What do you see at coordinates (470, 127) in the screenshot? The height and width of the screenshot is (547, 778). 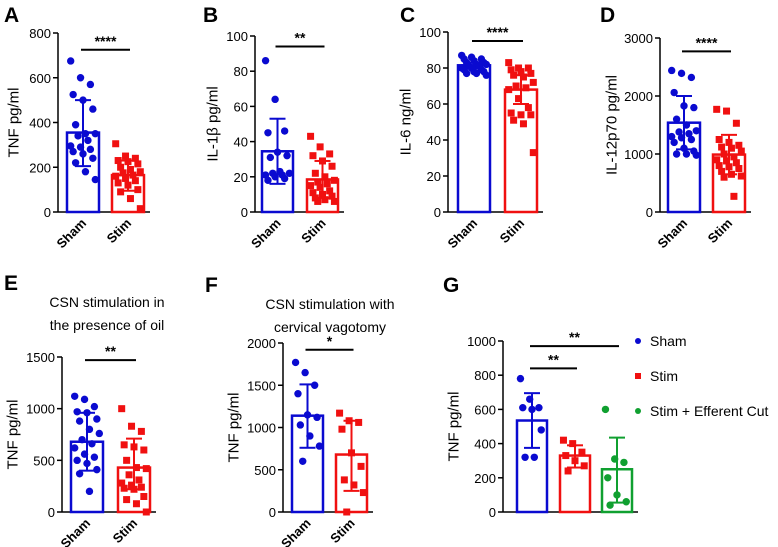 I see `panel-c: C 0 20 40 60 80 100 IL-6 ng/ml Sham Stim ****` at bounding box center [470, 127].